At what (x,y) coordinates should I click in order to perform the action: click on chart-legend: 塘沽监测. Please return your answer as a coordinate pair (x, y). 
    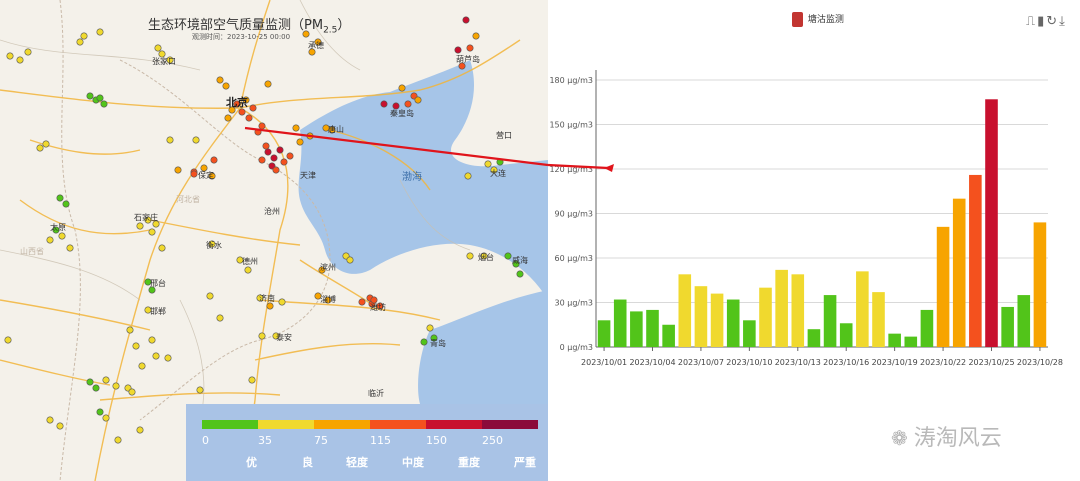
    Looking at the image, I should click on (818, 19).